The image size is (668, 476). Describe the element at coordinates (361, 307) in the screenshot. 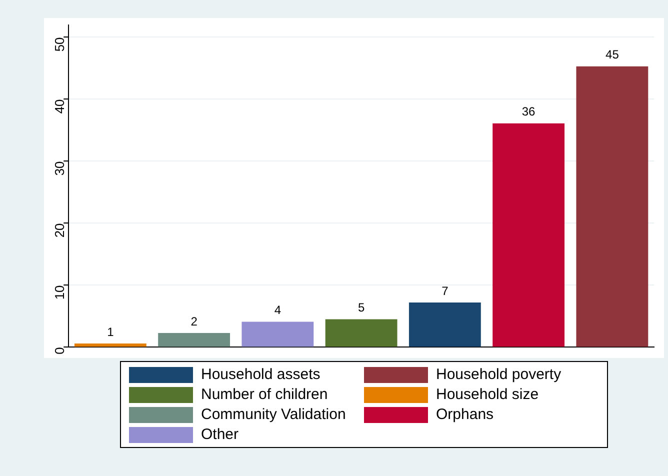

I see `data-label: 5` at that location.